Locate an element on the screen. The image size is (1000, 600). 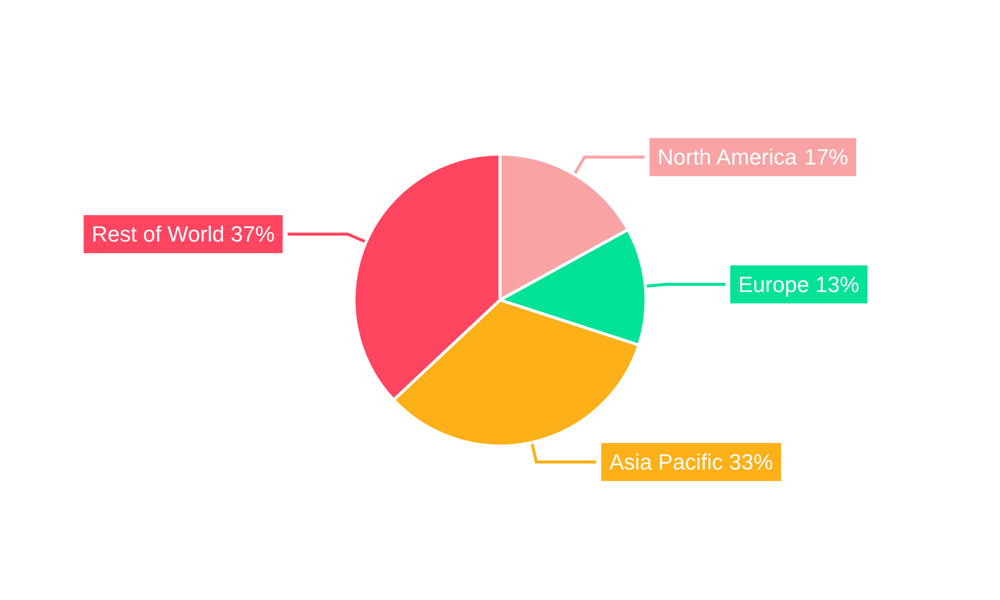
slice-label: Rest of World is located at coordinates (158, 234).